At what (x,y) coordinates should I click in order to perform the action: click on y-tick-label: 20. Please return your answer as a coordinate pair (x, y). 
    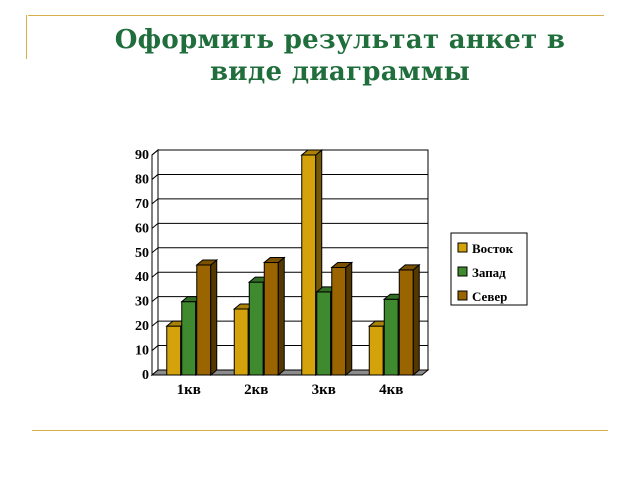
    Looking at the image, I should click on (142, 326).